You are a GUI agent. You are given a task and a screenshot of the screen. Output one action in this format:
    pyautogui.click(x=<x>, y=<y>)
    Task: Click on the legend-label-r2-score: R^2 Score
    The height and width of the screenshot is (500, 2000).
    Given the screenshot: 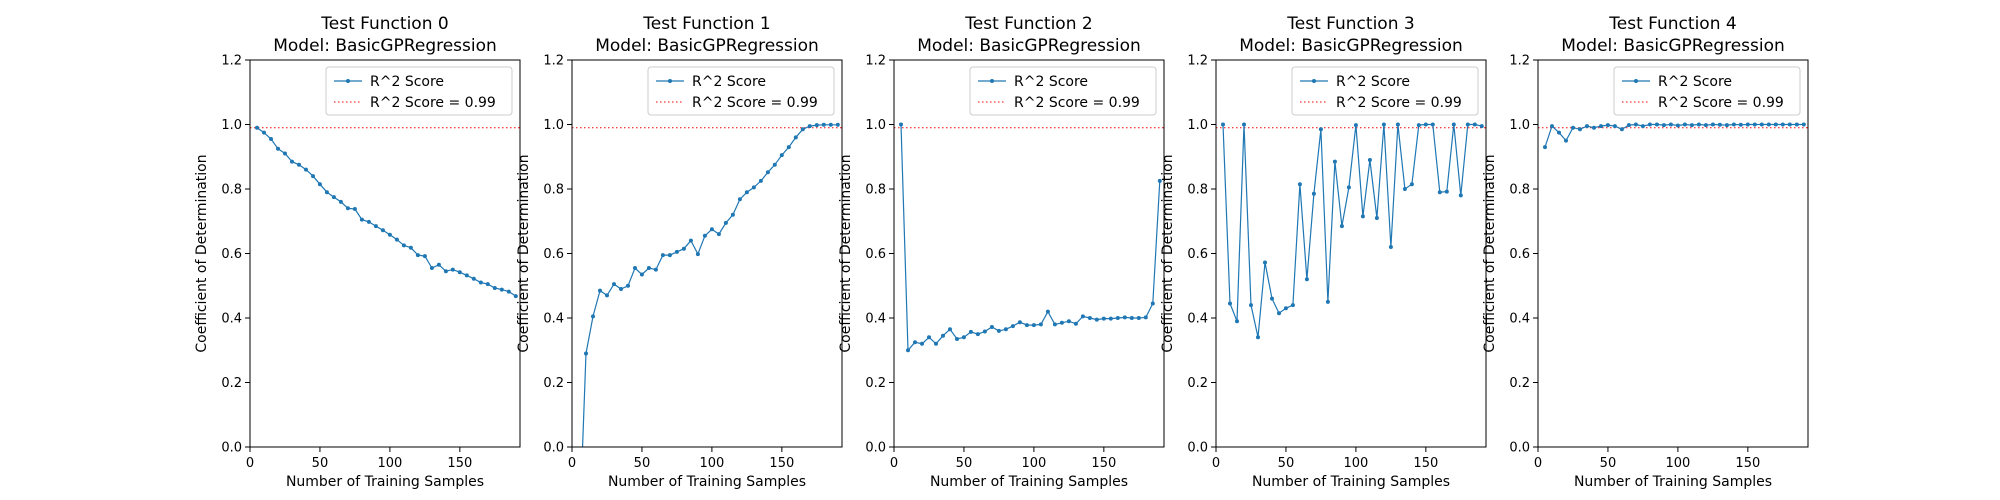 What is the action you would take?
    pyautogui.click(x=729, y=82)
    